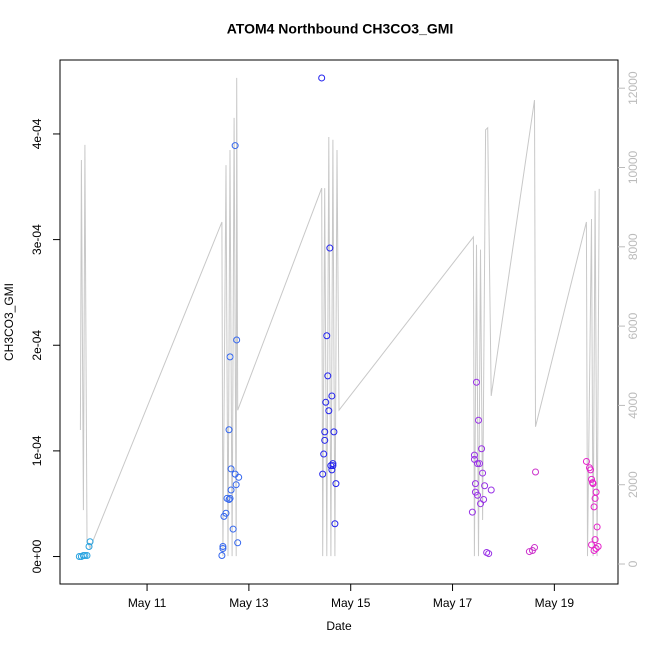 The height and width of the screenshot is (650, 650). I want to click on y2-tick-label: 12000, so click(633, 88).